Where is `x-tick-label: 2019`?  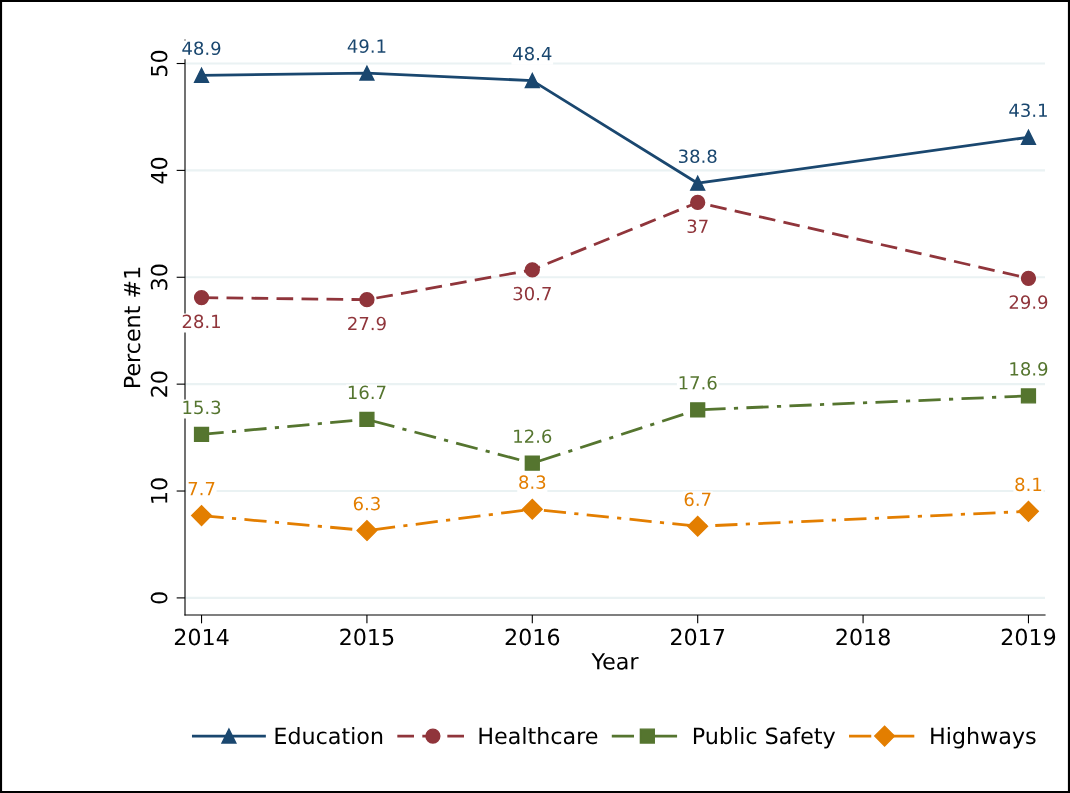
x-tick-label: 2019 is located at coordinates (1028, 637).